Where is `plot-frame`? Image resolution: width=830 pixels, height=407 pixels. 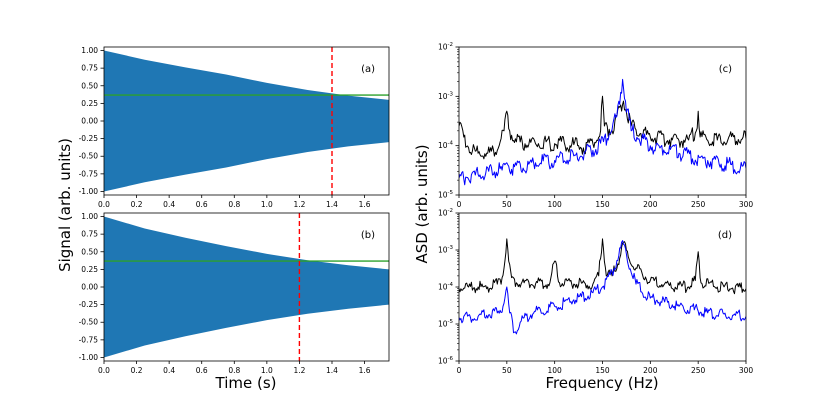
plot-frame is located at coordinates (602, 121).